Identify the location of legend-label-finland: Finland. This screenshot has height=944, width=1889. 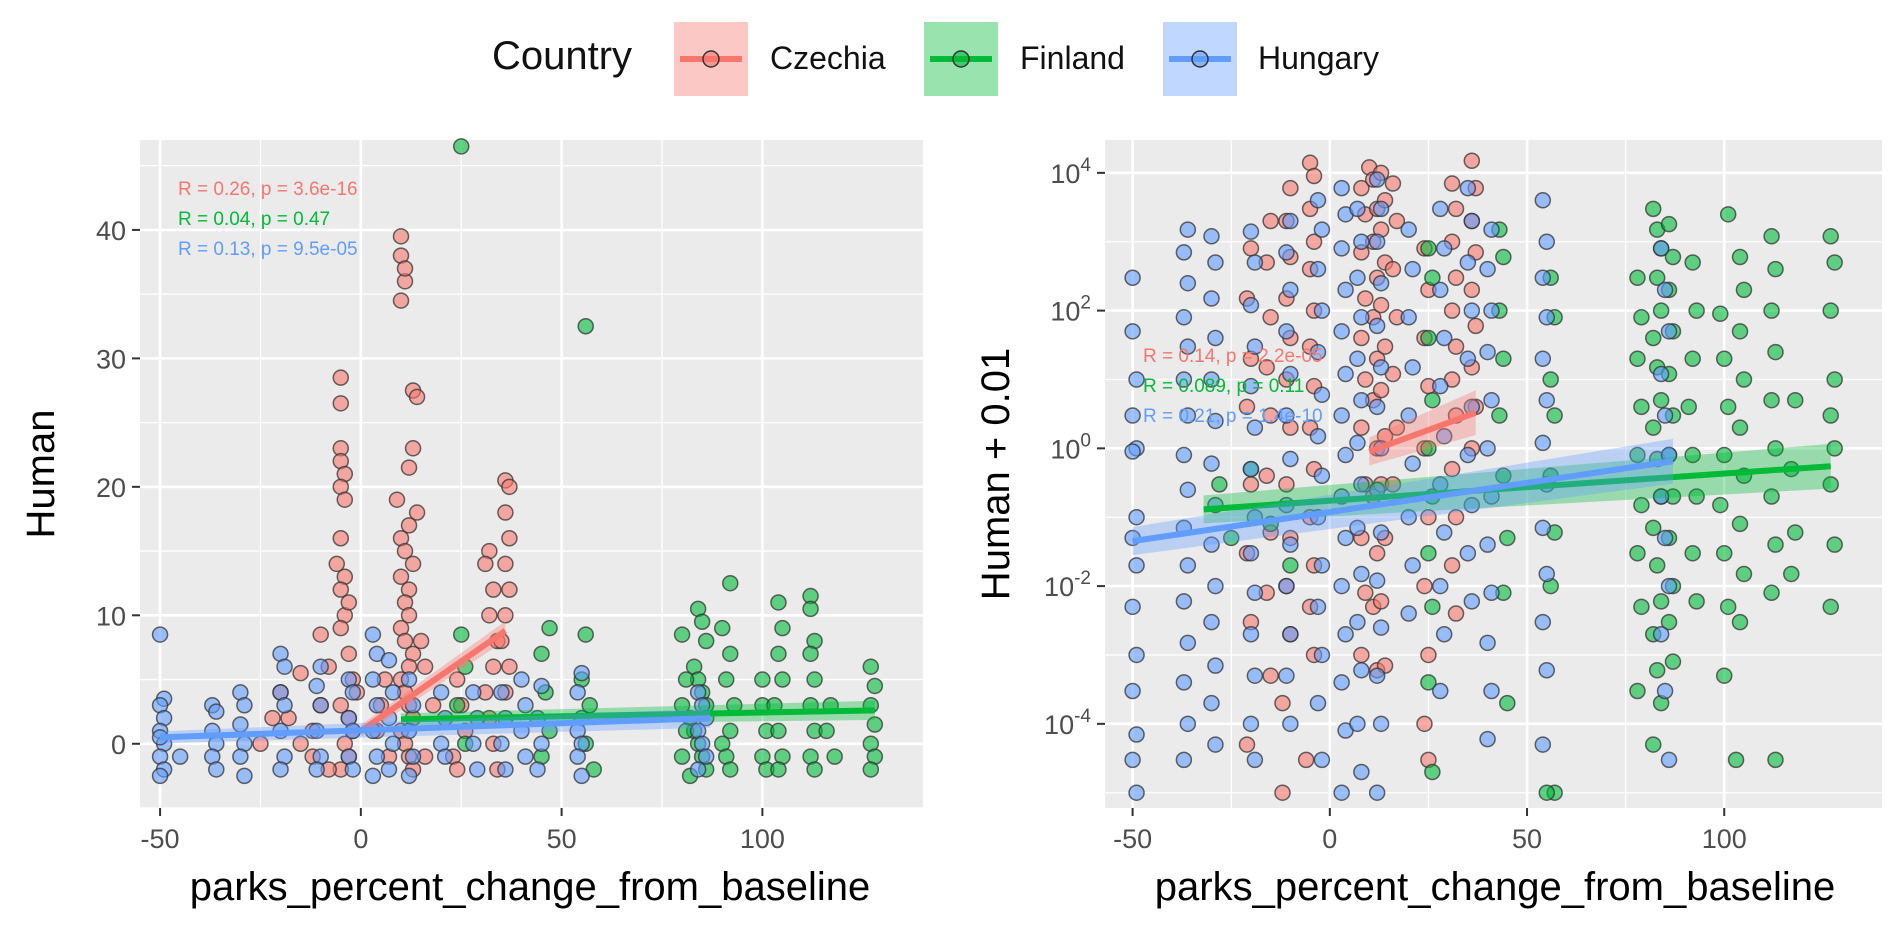
(1072, 58).